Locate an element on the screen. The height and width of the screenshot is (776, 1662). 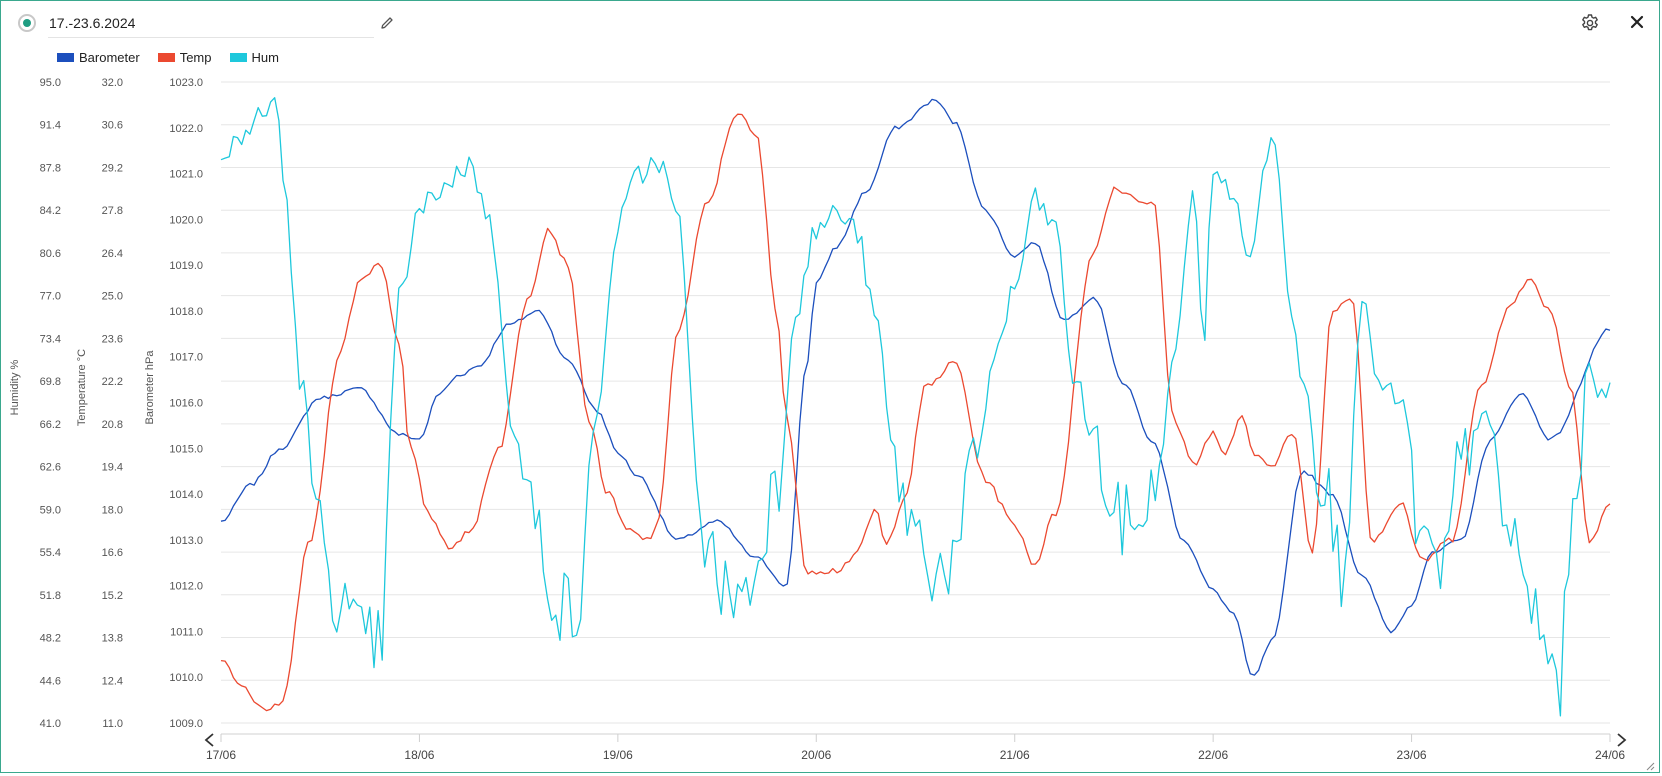
y-tick-label-temp: 23.6 is located at coordinates (112, 339).